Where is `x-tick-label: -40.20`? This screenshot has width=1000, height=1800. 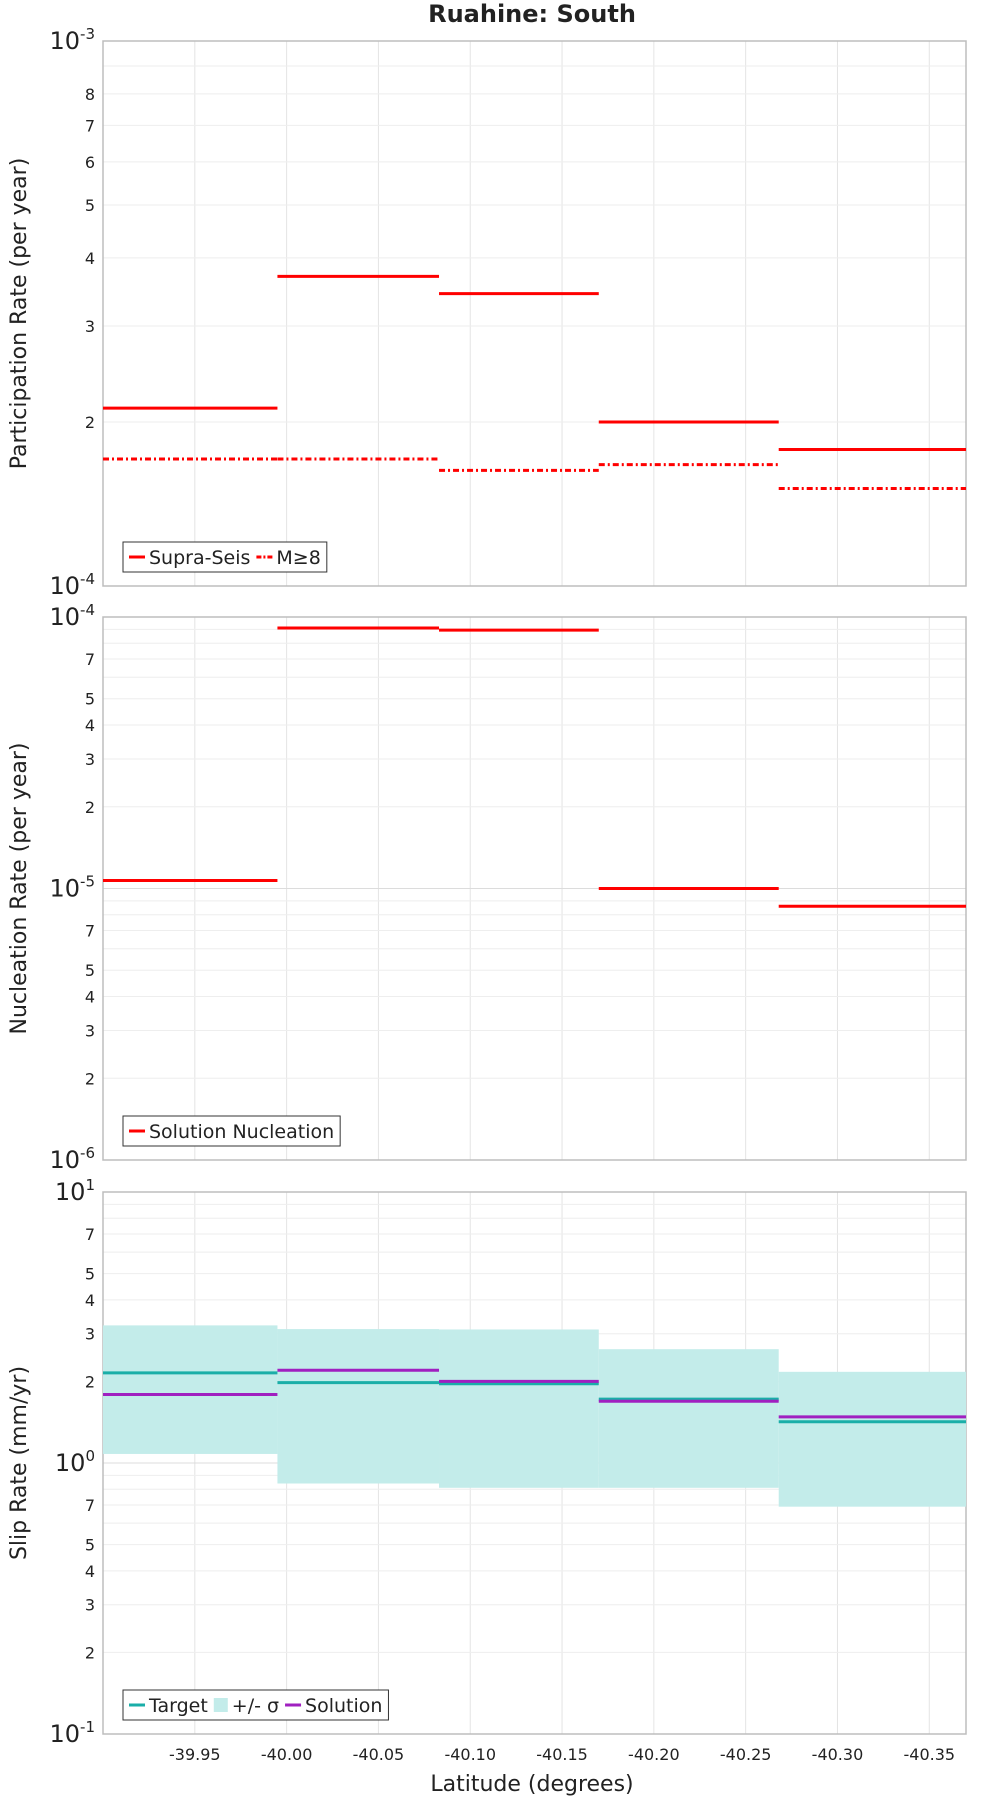
x-tick-label: -40.20 is located at coordinates (654, 1754).